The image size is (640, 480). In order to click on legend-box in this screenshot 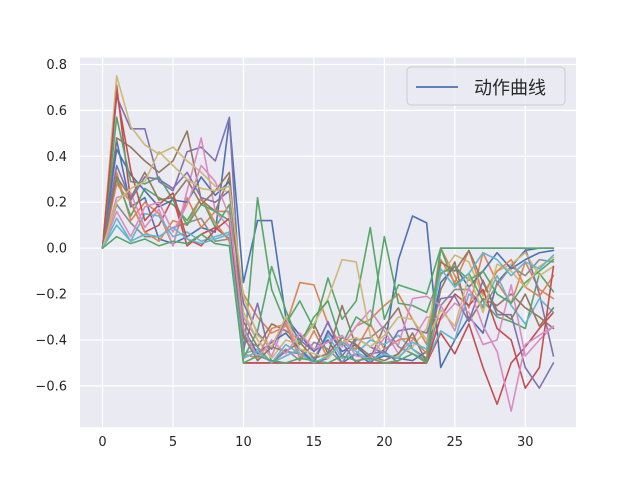, I will do `click(486, 86)`.